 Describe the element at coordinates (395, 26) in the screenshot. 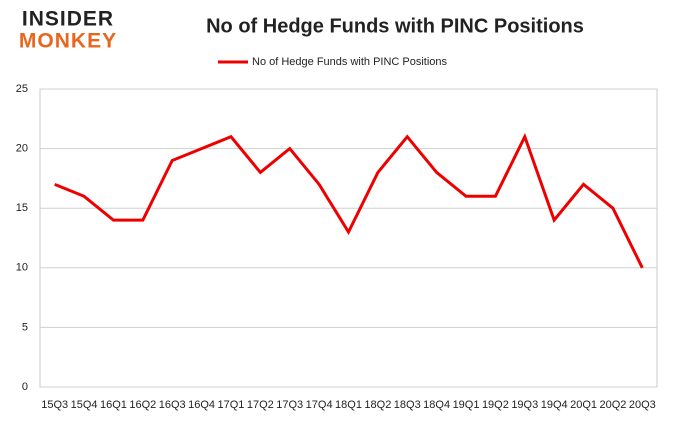

I see `chart-title: No of Hedge Funds with PINC Positions` at that location.